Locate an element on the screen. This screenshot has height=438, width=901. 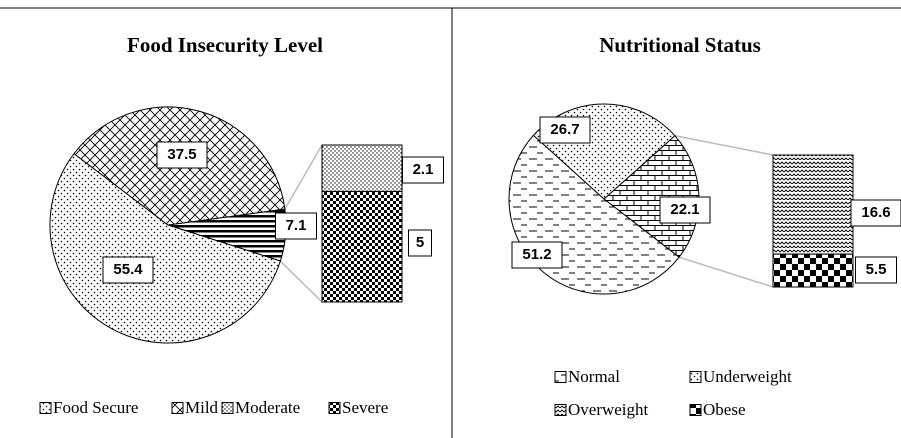
data-label: 2.1 is located at coordinates (423, 170).